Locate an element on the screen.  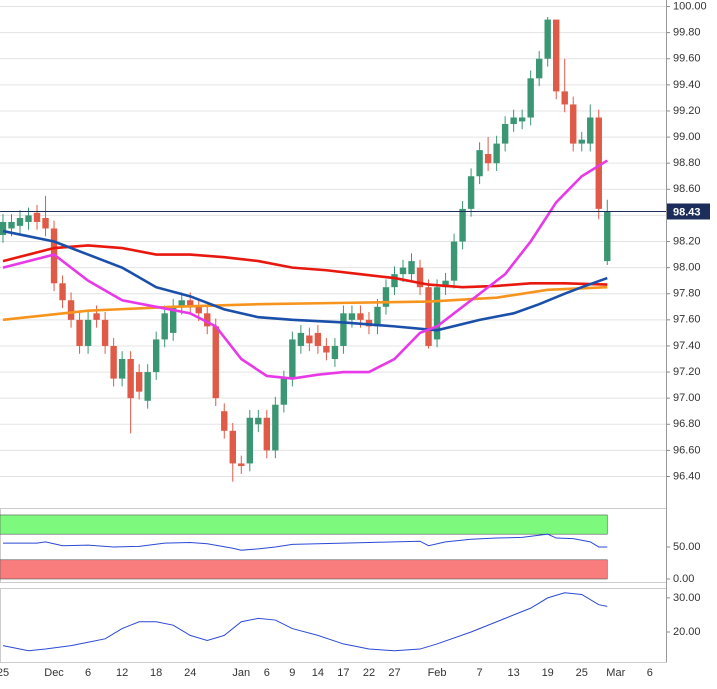
x-tick-label: Feb is located at coordinates (437, 673).